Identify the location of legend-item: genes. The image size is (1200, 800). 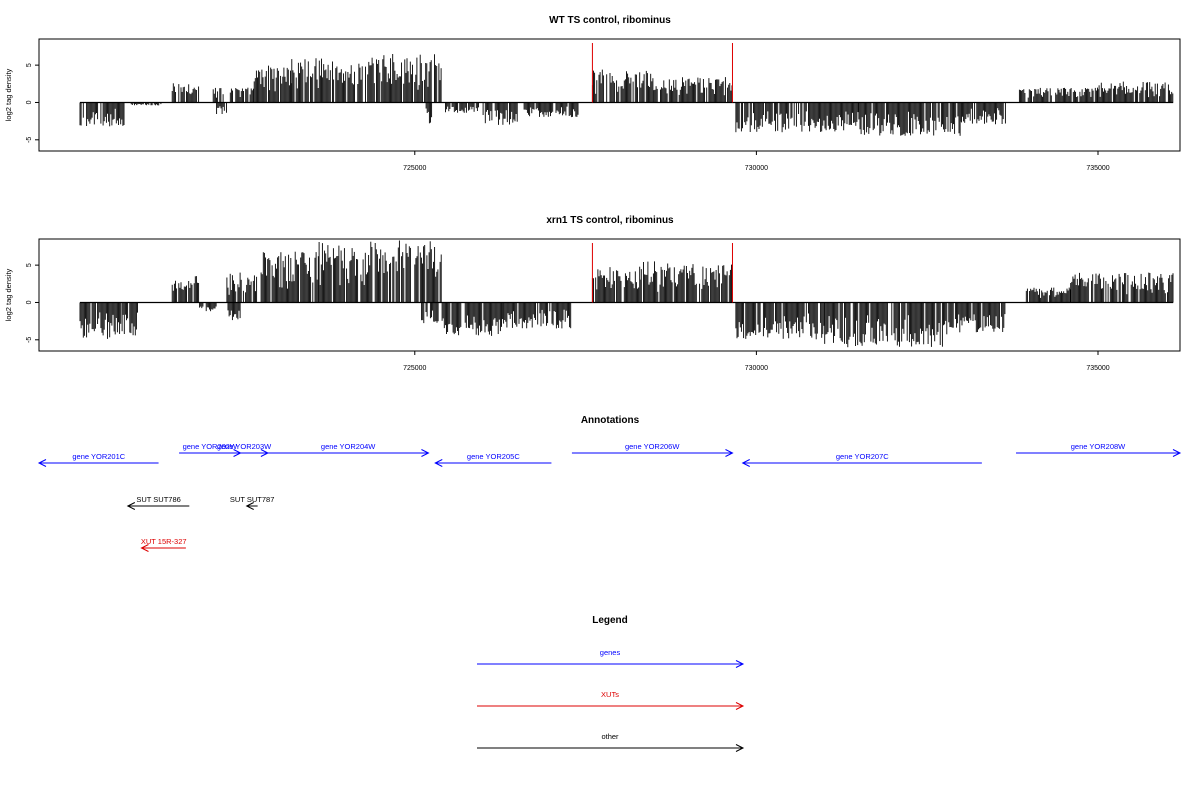
(611, 658).